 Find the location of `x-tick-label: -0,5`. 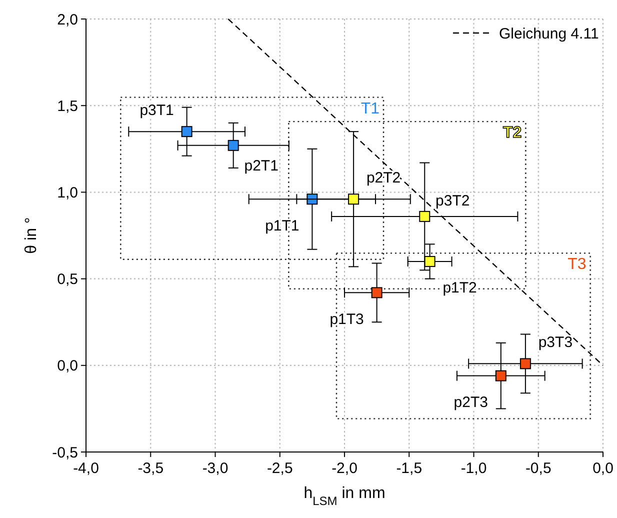

x-tick-label: -0,5 is located at coordinates (538, 468).